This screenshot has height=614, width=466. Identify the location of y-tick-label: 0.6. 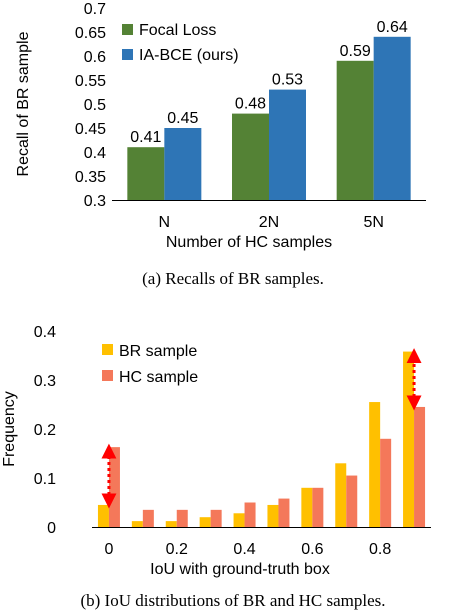
(95, 57).